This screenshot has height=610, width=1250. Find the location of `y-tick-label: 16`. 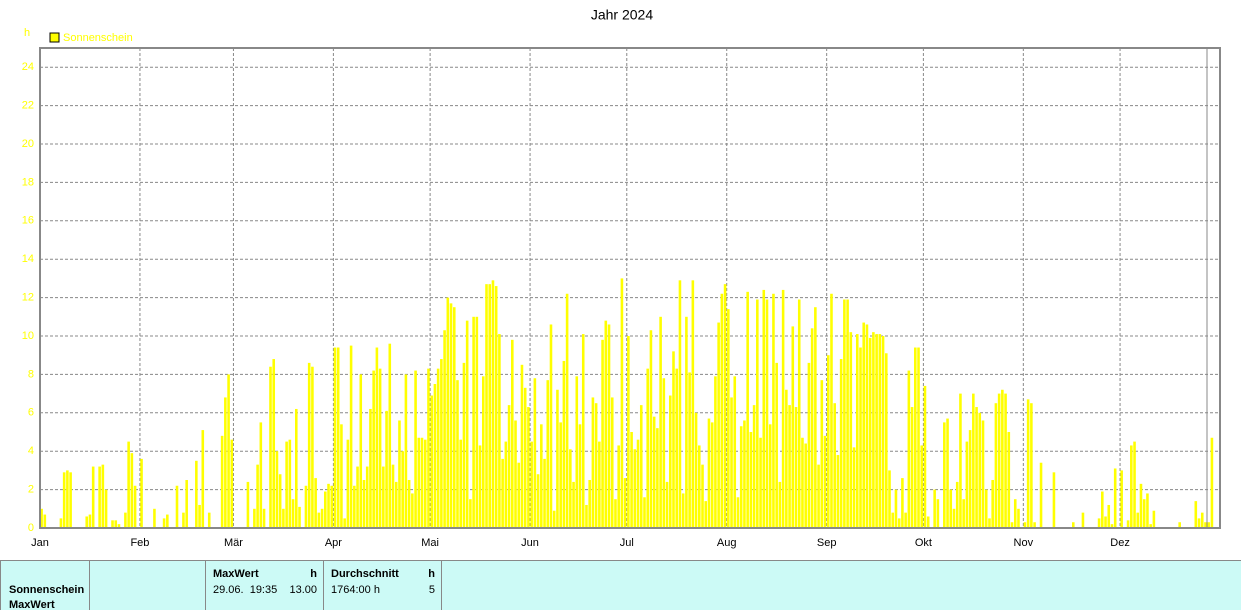

y-tick-label: 16 is located at coordinates (28, 221).